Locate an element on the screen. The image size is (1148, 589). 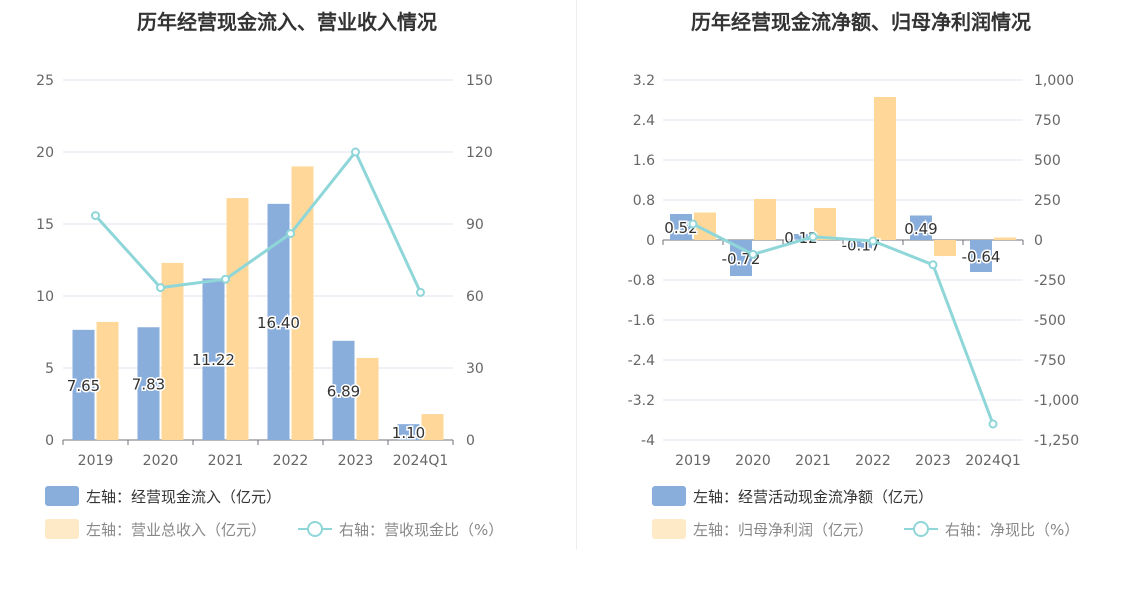
y-left-tick-label: -4 is located at coordinates (648, 441).